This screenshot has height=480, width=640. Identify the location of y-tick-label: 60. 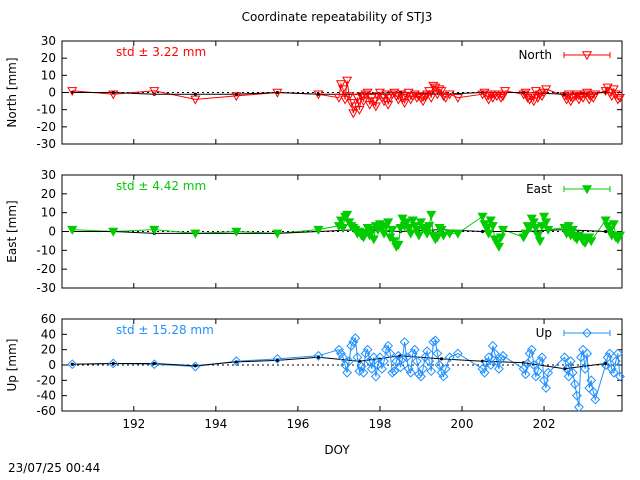
(48, 319).